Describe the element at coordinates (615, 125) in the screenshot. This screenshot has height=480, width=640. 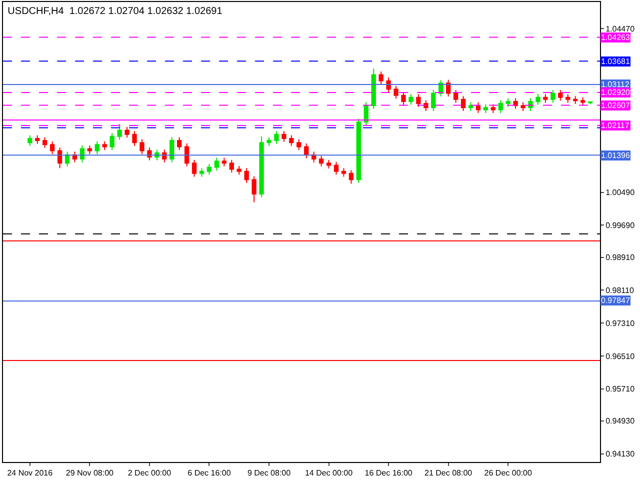
I see `ref-line-label: 1.02117` at that location.